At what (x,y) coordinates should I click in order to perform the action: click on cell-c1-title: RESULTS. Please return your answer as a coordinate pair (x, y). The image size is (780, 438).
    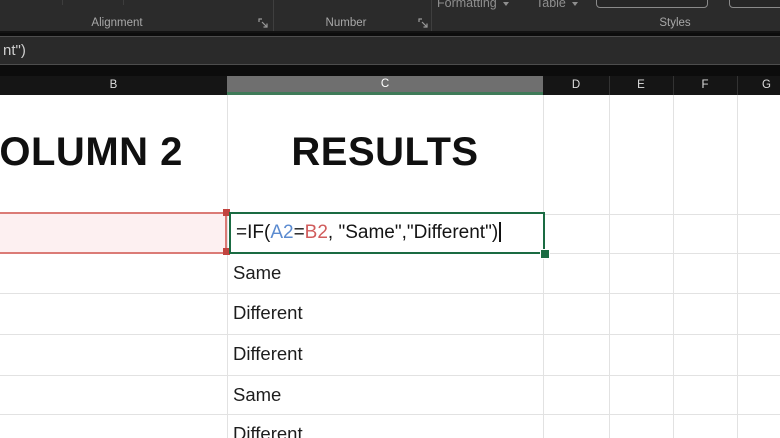
    Looking at the image, I should click on (385, 152).